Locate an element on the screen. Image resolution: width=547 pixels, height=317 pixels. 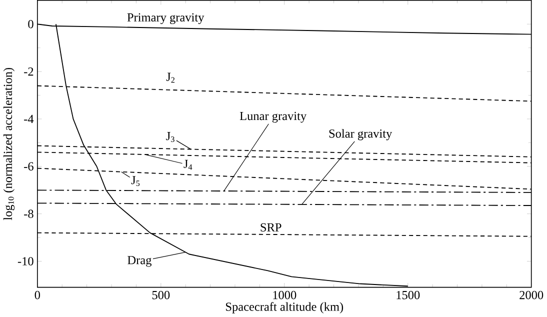
annotation: Primary gravity is located at coordinates (165, 18).